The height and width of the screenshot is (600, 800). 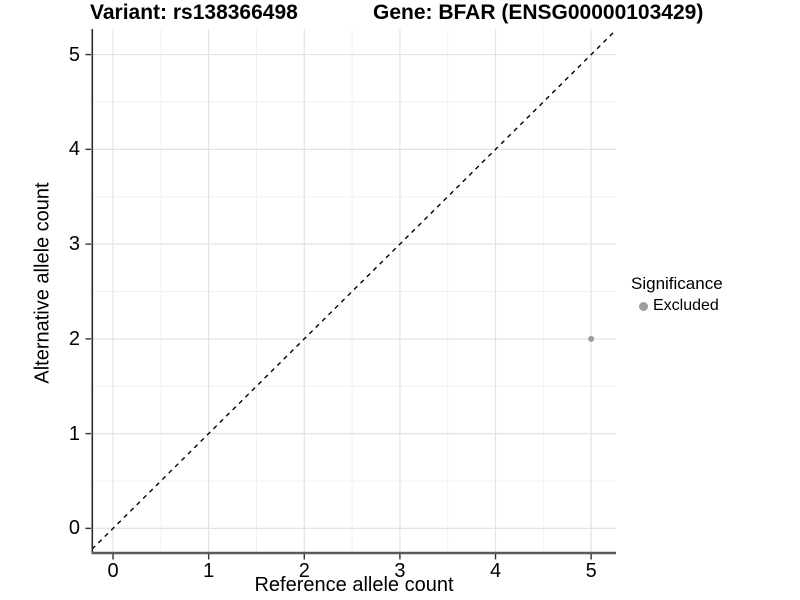 I want to click on y-axis-title: Alternative allele count, so click(x=42, y=283).